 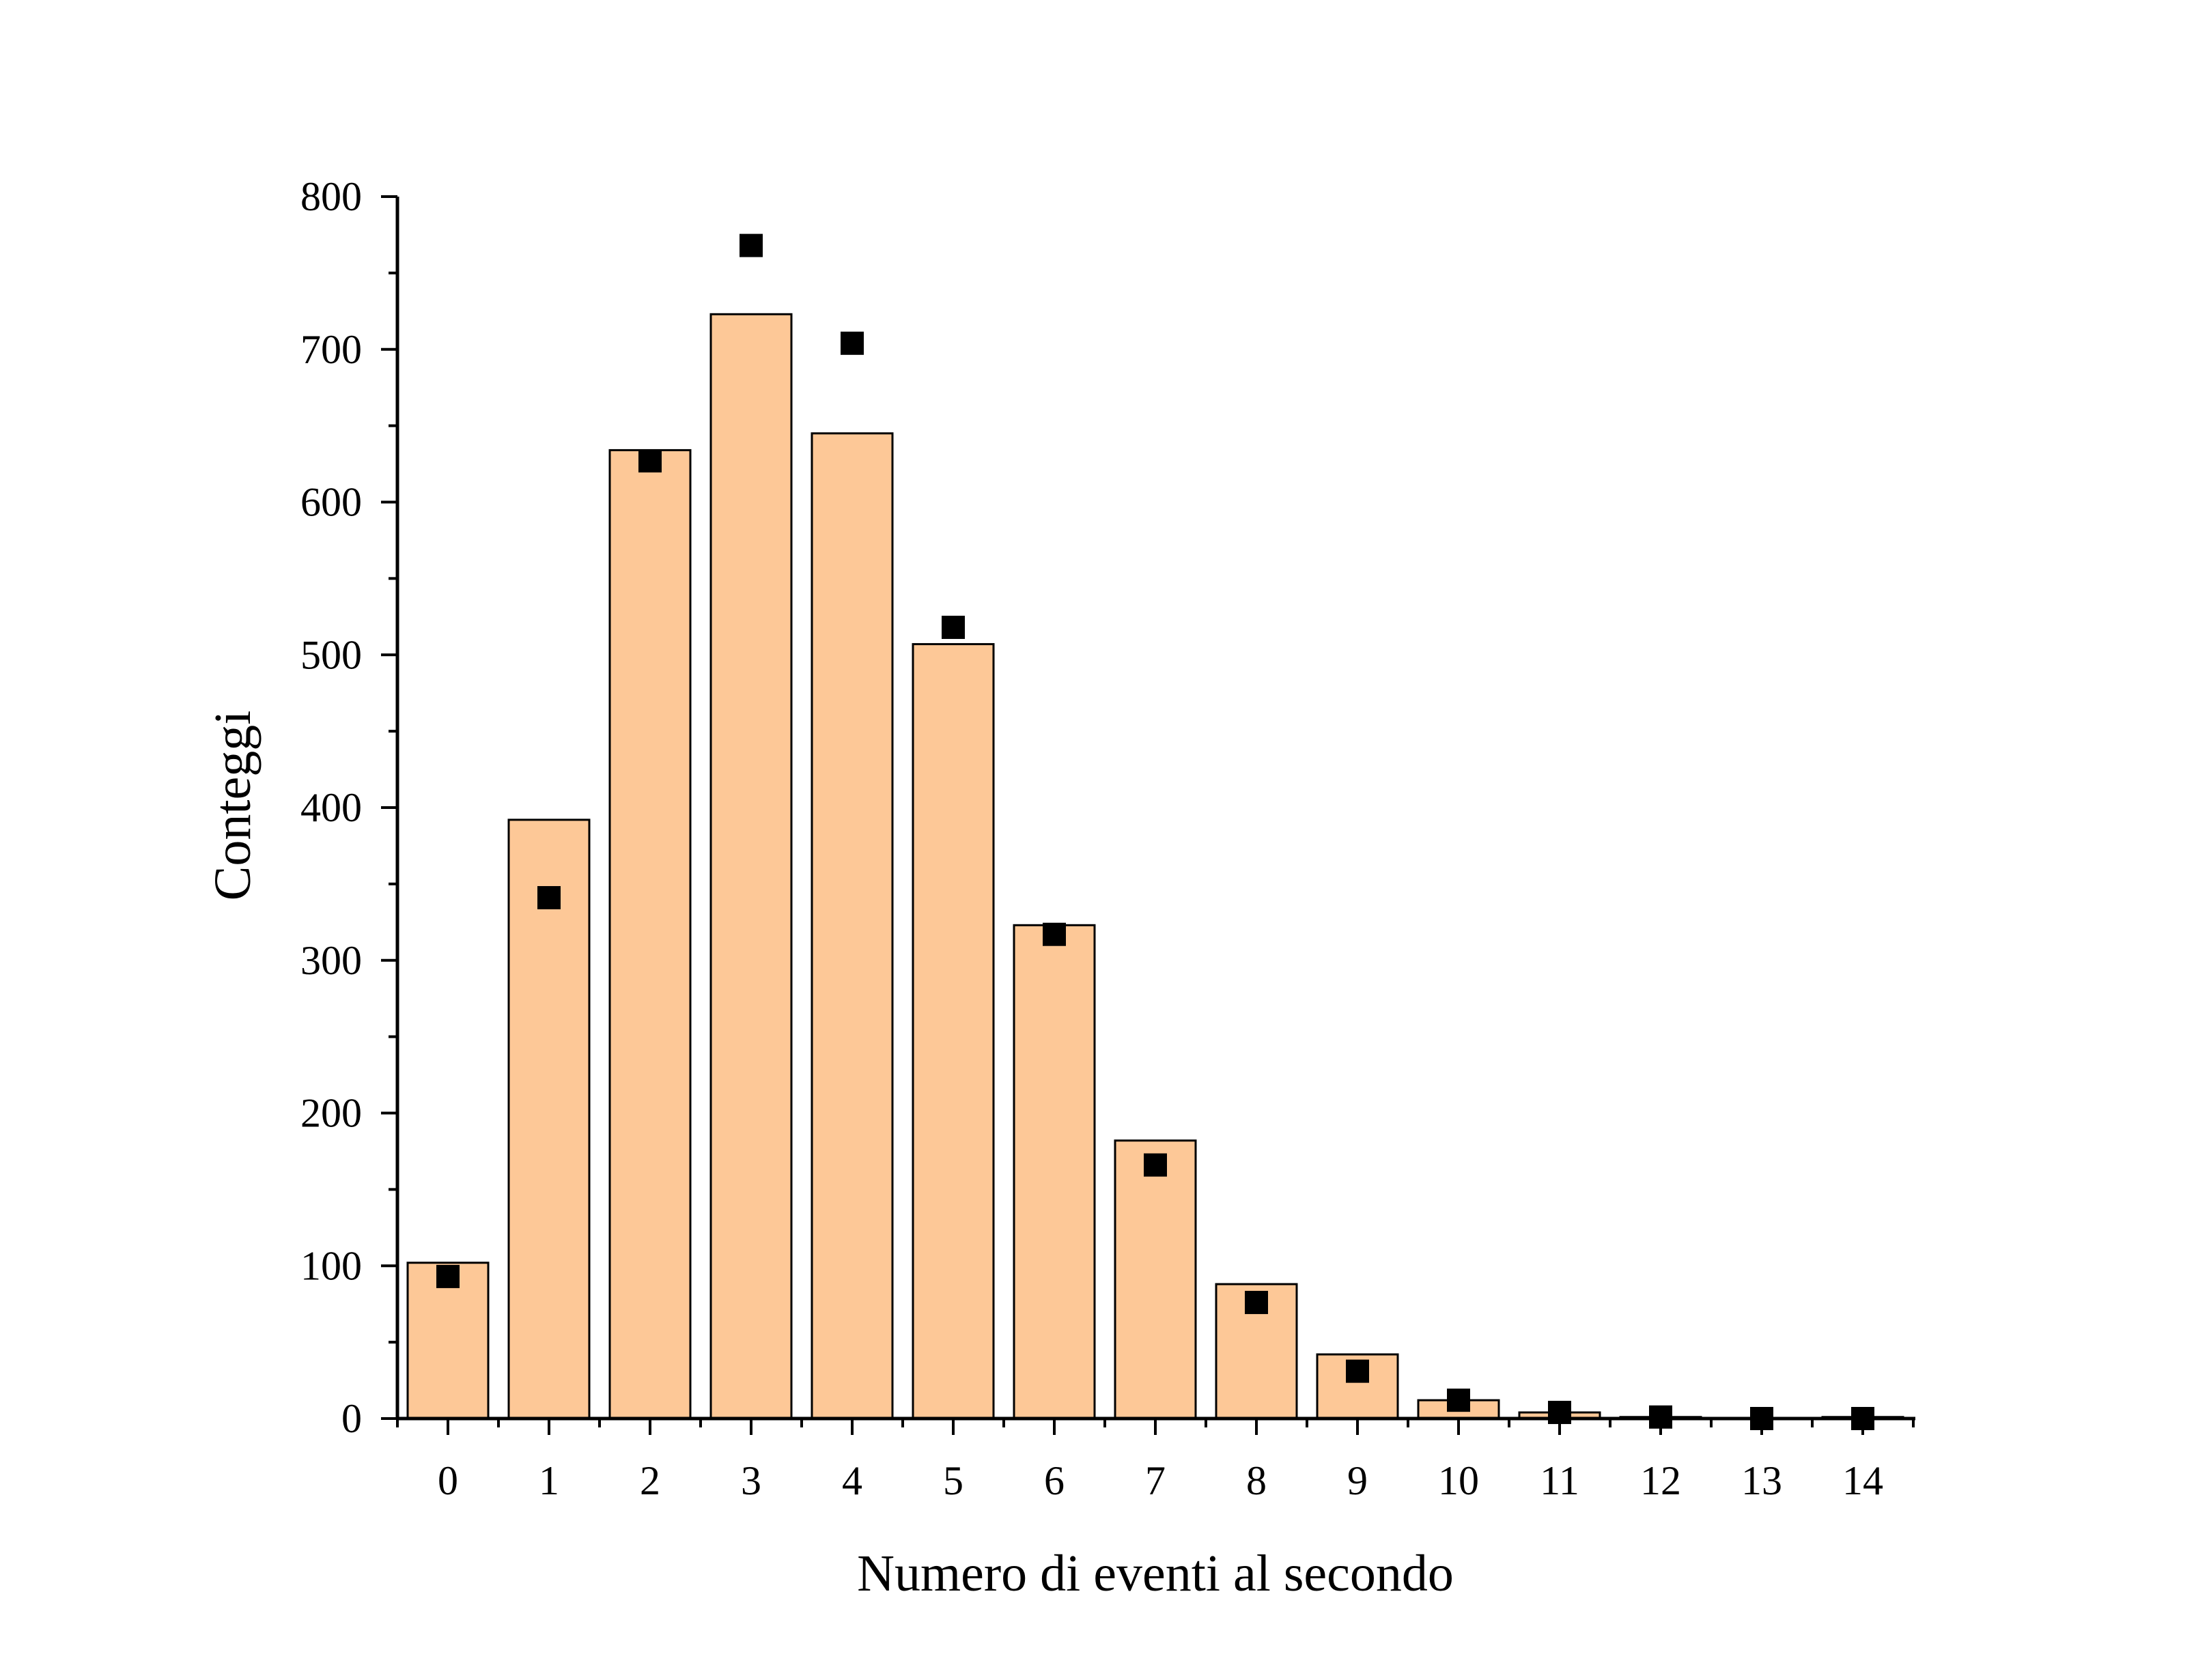 What do you see at coordinates (1155, 1480) in the screenshot?
I see `x-tick-label: 7` at bounding box center [1155, 1480].